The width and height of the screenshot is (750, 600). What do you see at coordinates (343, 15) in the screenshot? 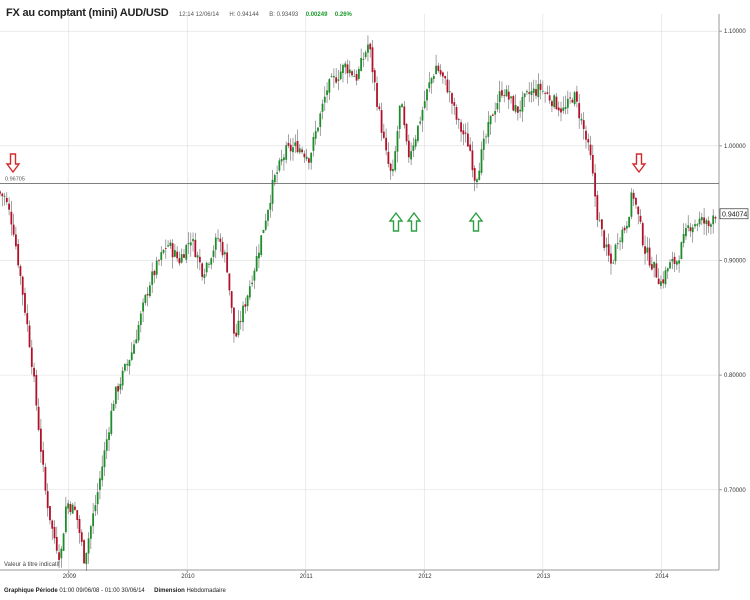
I see `quote-change-pct: 0.26%` at bounding box center [343, 15].